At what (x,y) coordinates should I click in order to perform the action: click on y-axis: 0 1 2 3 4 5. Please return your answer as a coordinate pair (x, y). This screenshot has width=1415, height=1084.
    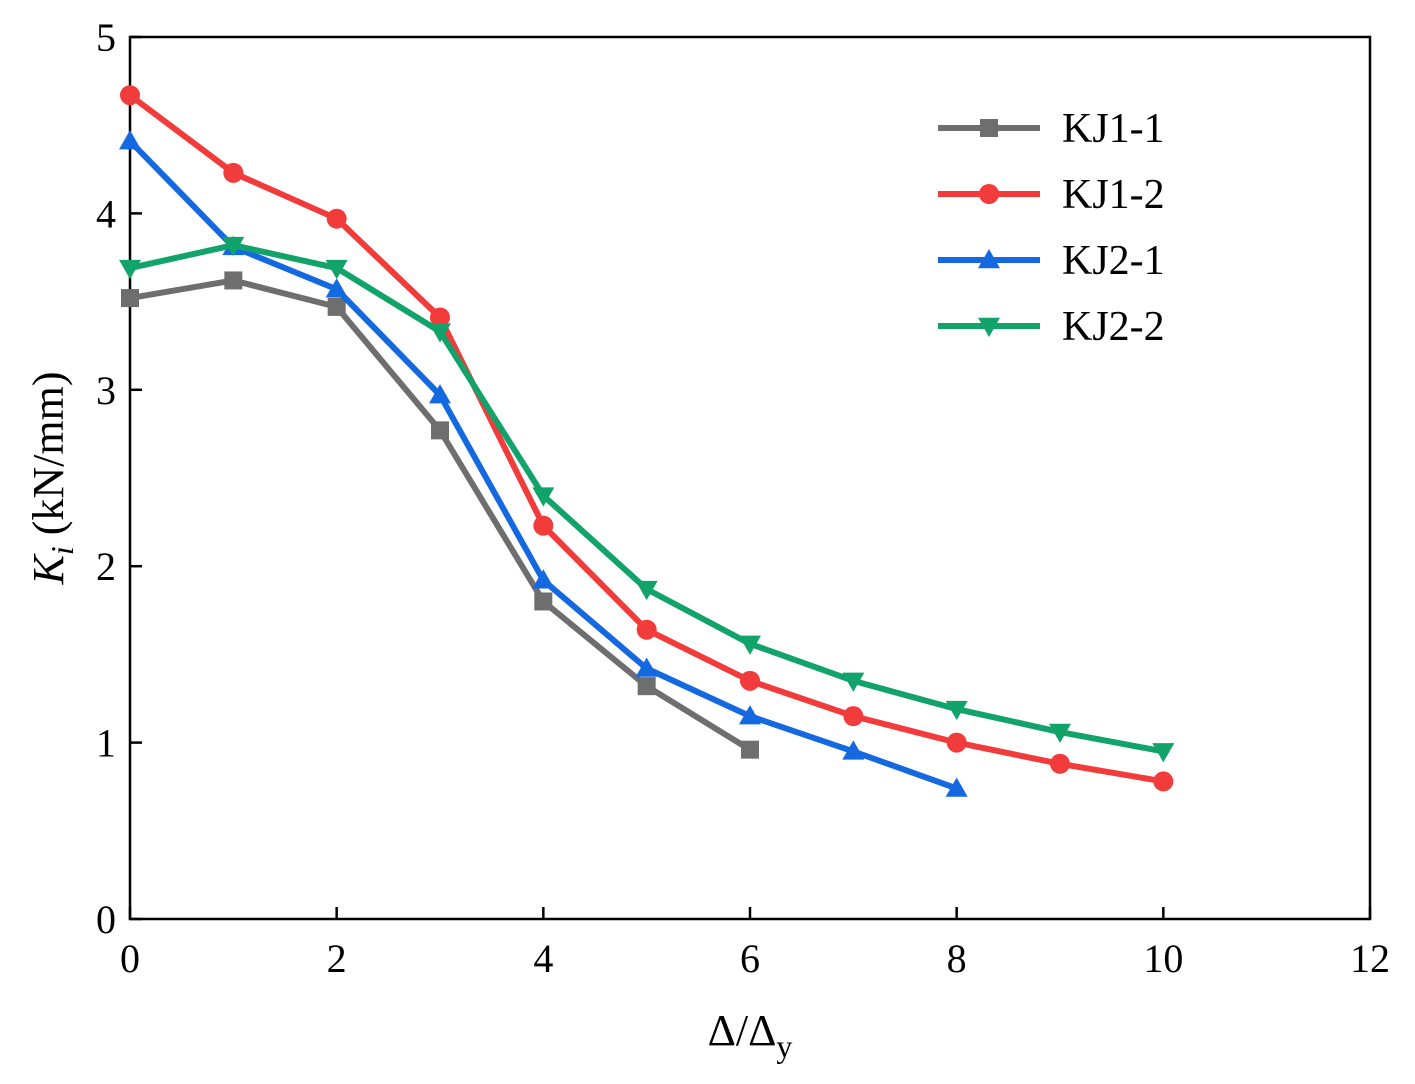
    Looking at the image, I should click on (119, 478).